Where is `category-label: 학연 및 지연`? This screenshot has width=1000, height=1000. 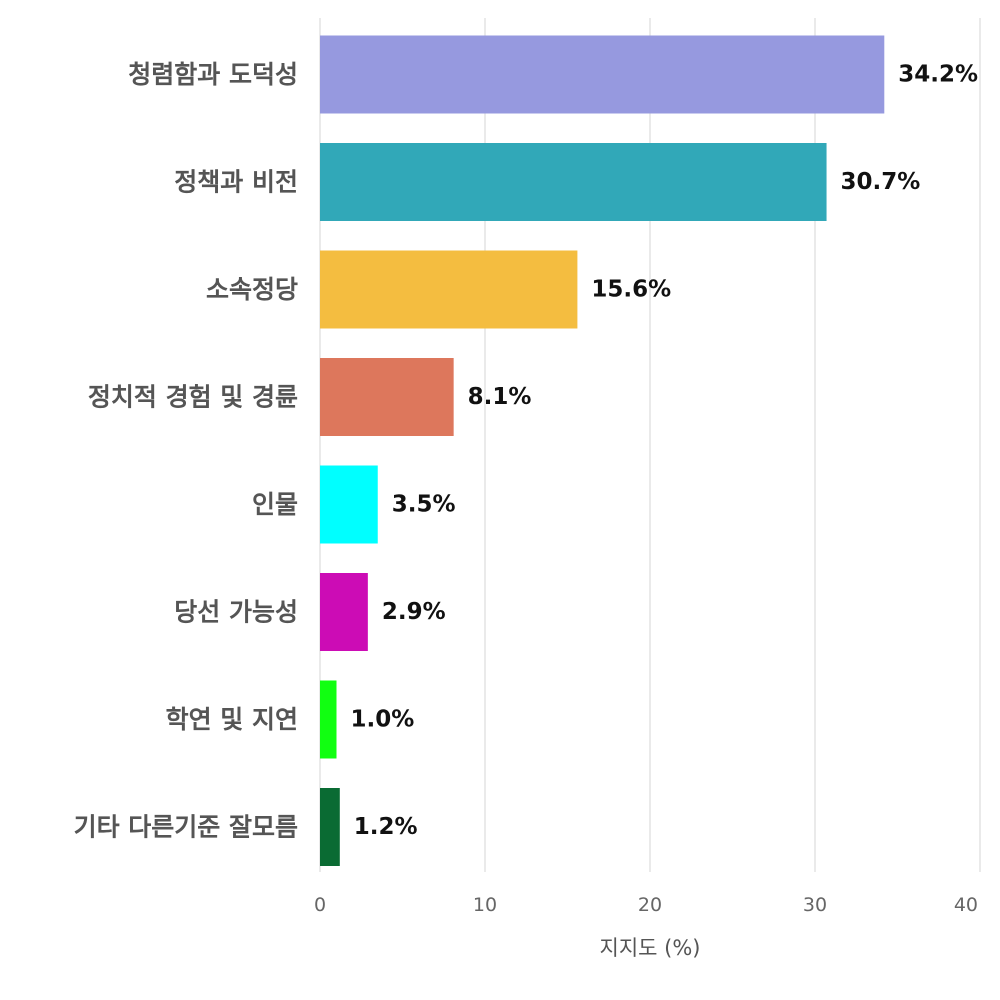 category-label: 학연 및 지연 is located at coordinates (232, 719).